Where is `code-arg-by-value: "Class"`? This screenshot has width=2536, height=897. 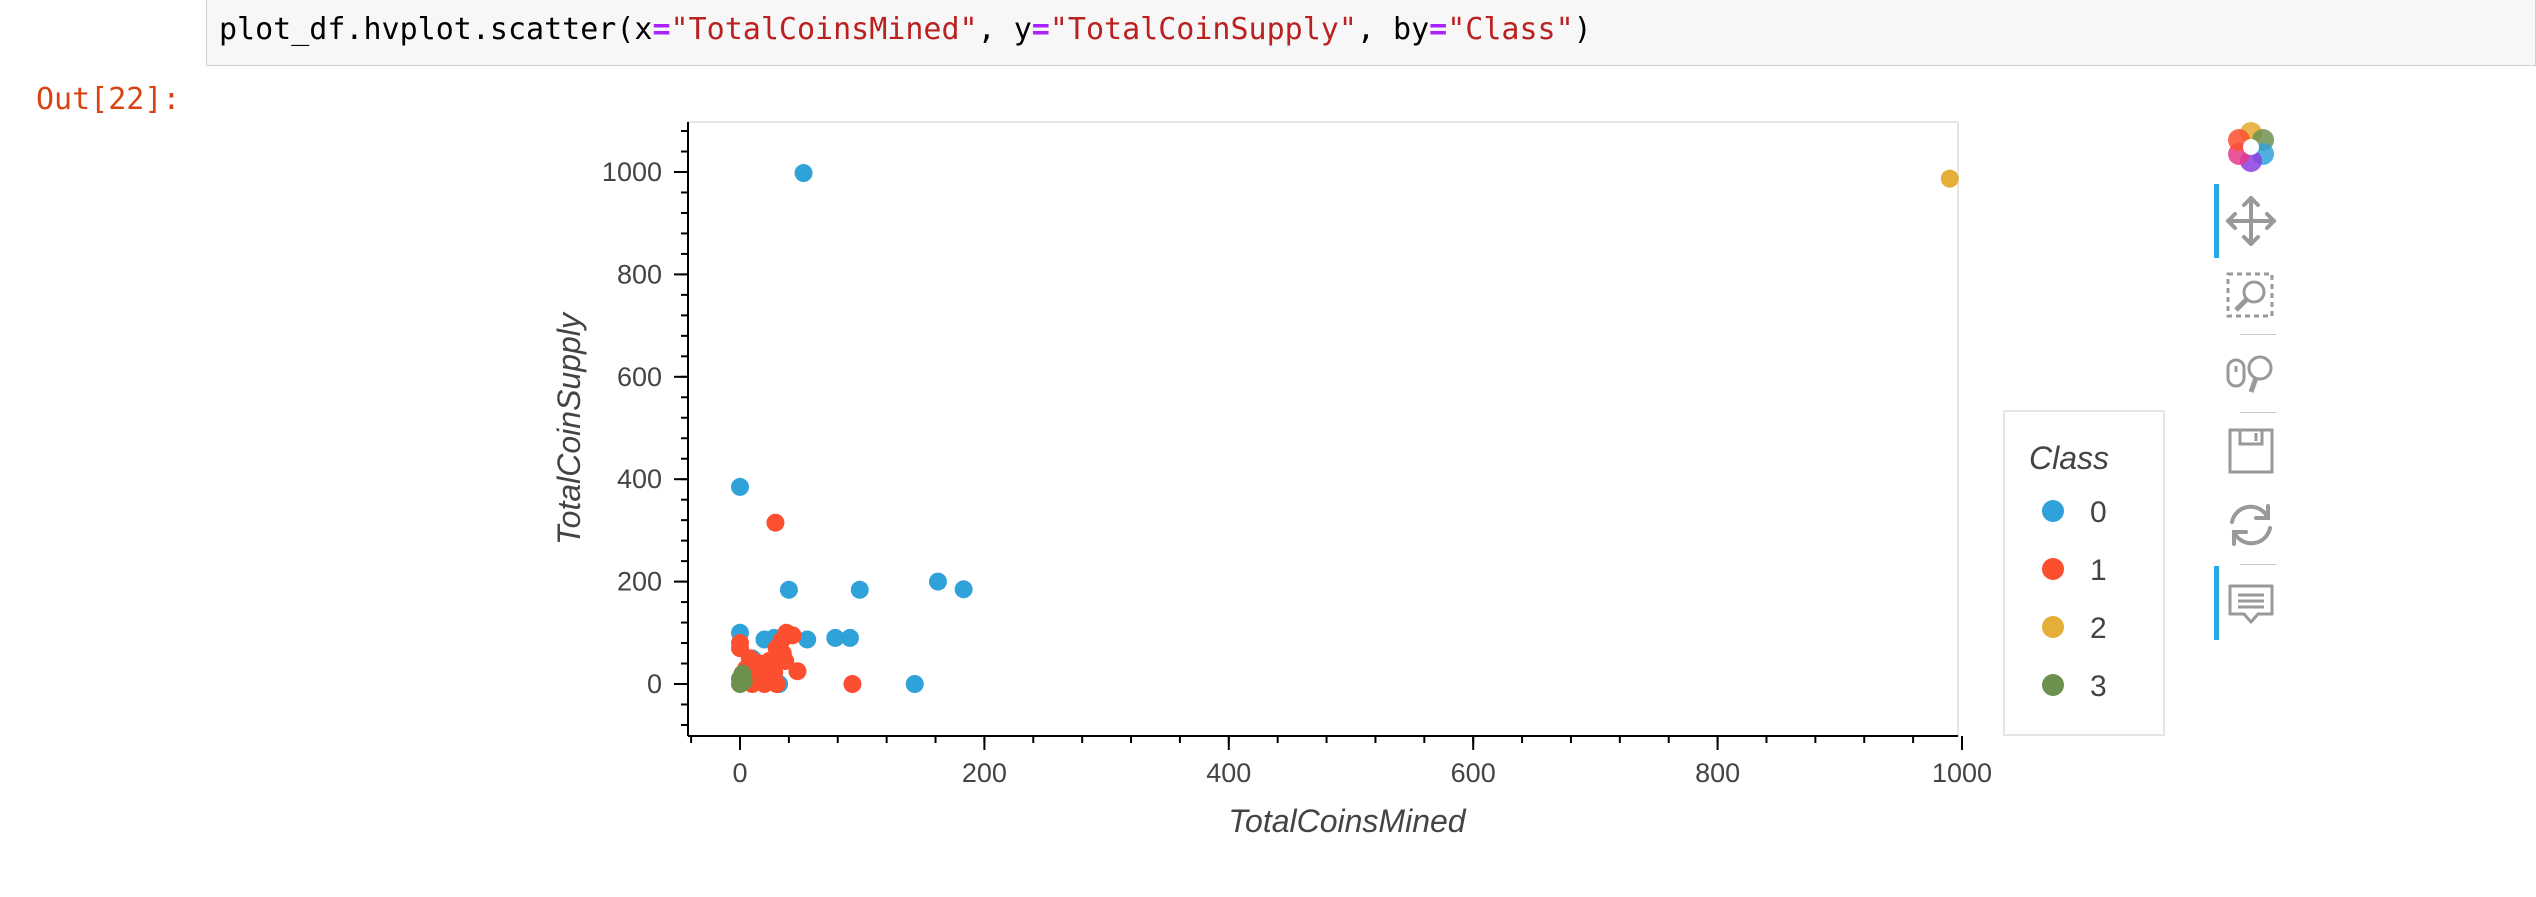
code-arg-by-value: "Class" is located at coordinates (1510, 29).